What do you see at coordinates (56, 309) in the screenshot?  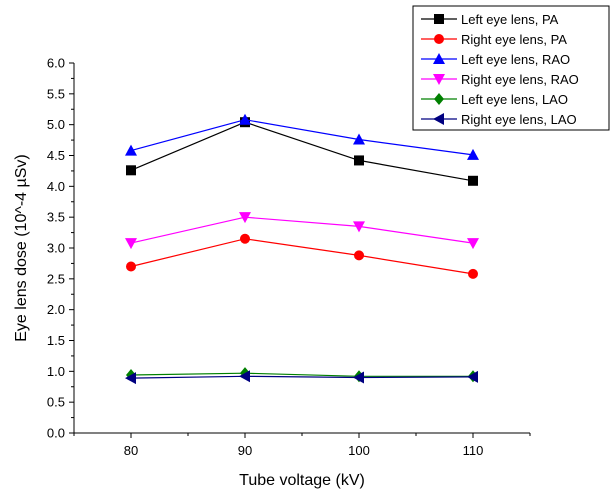 I see `y-tick-label: 2.0` at bounding box center [56, 309].